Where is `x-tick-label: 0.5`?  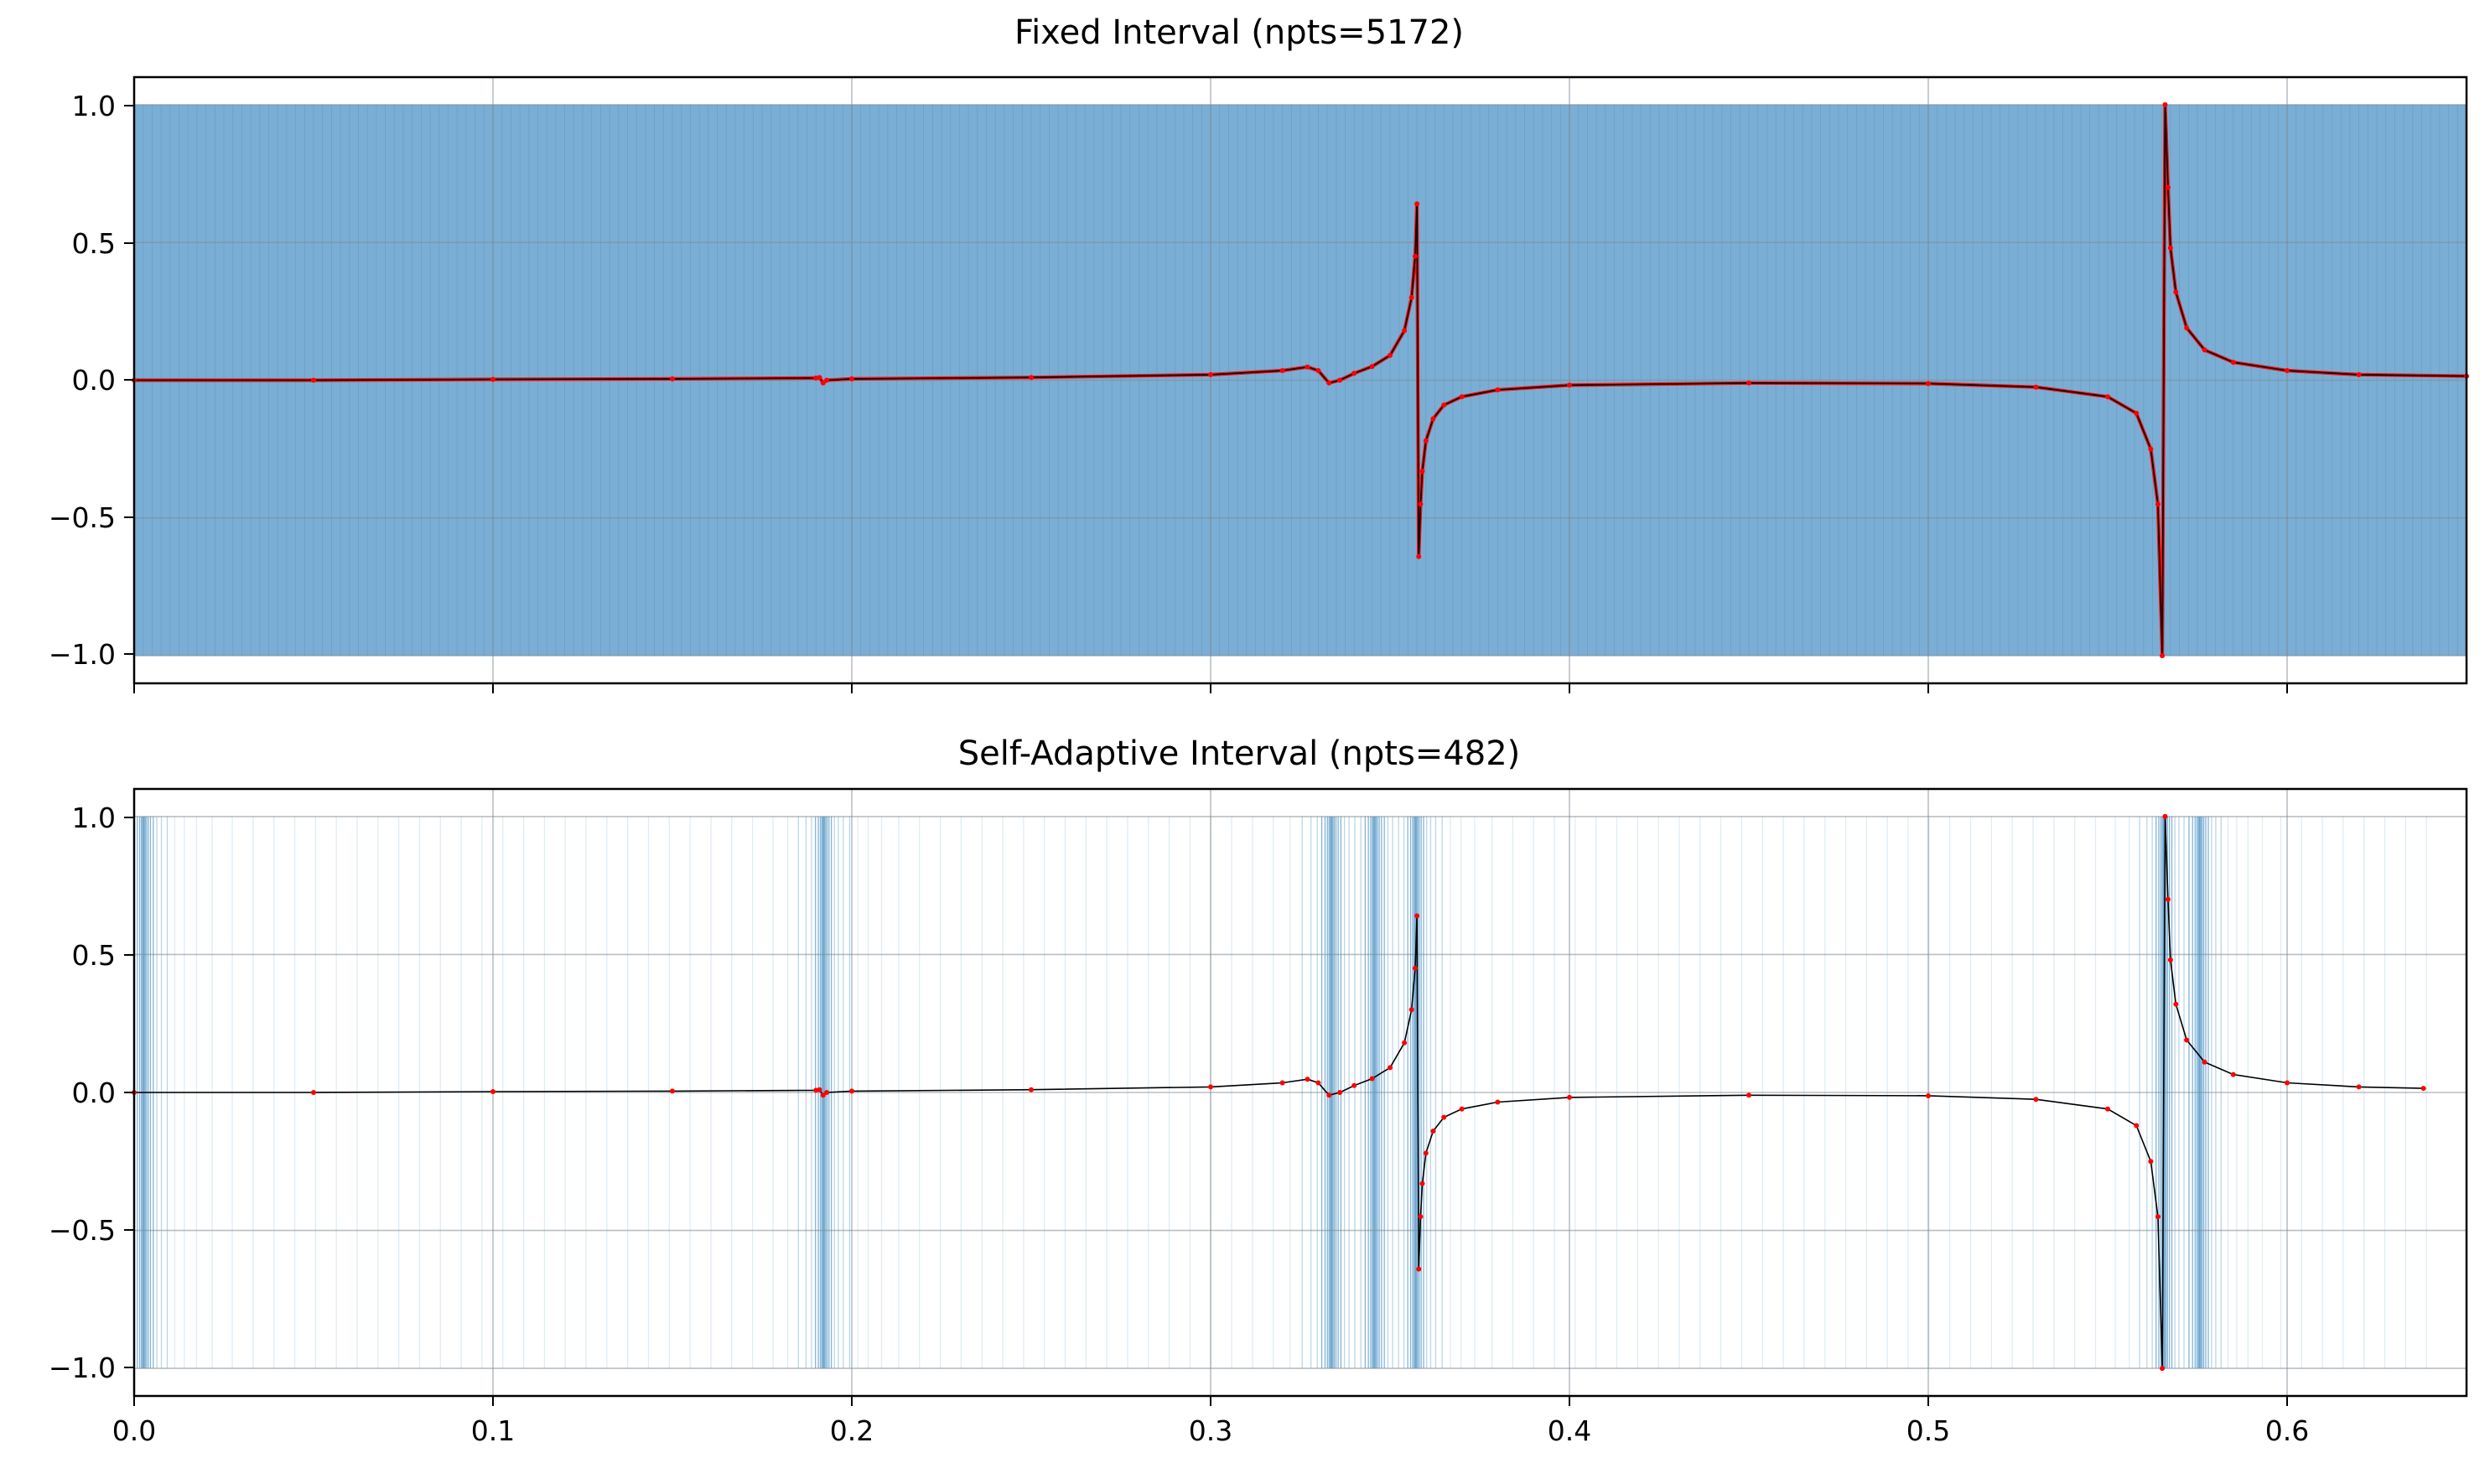 x-tick-label: 0.5 is located at coordinates (1928, 1430).